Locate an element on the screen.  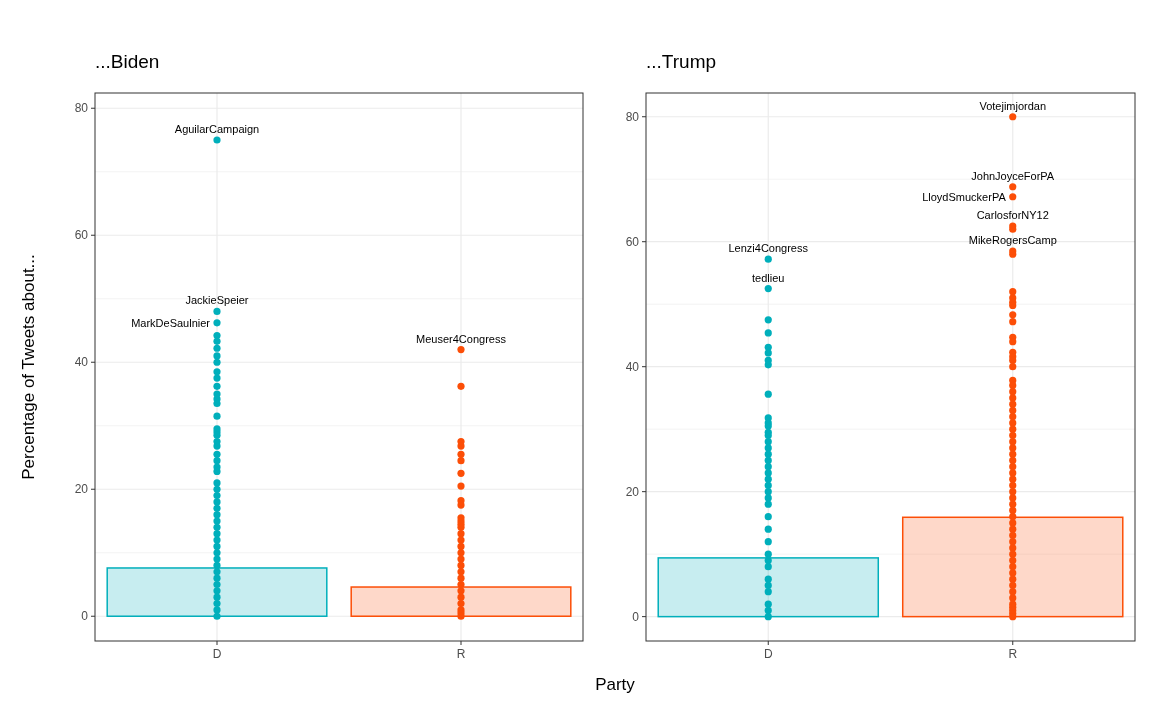
annotation: MikeRogersCamp is located at coordinates (1012, 240).